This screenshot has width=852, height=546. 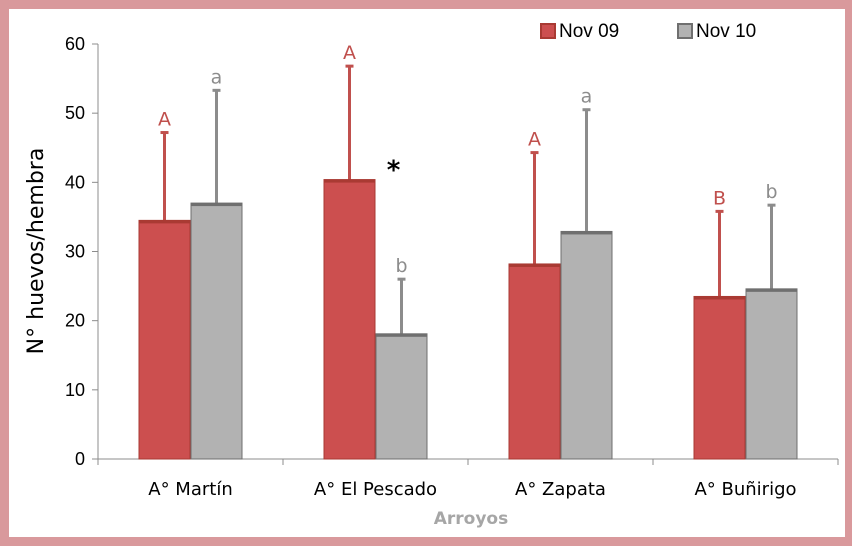 What do you see at coordinates (190, 489) in the screenshot?
I see `x-tick-label: A° Martín` at bounding box center [190, 489].